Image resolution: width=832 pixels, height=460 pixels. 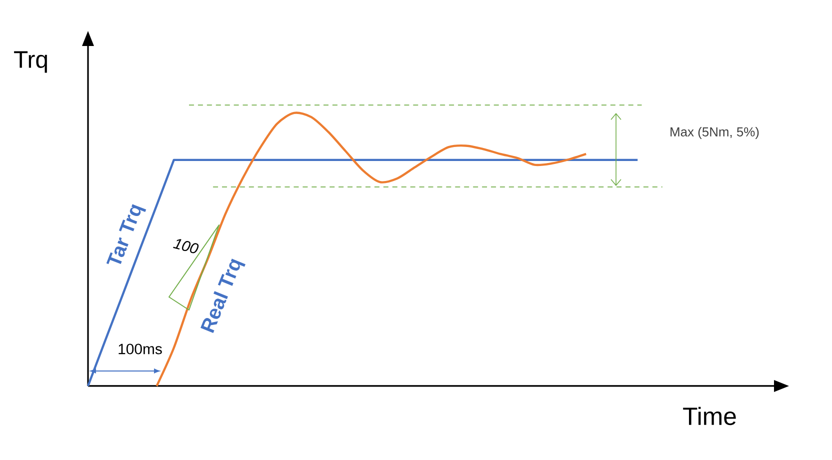 I want to click on text: Tar Trq, so click(x=126, y=234).